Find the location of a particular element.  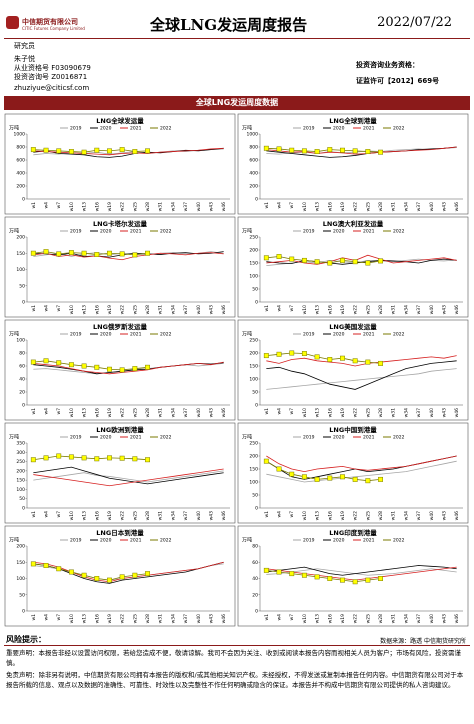

logo-text: 中信期货有限公司 is located at coordinates (50, 22).